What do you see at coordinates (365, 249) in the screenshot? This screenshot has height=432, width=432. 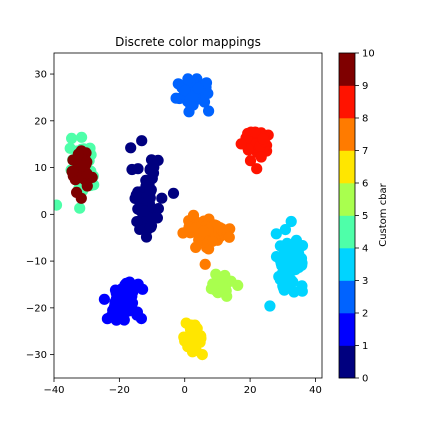 I see `colorbar-tick-label: 4` at bounding box center [365, 249].